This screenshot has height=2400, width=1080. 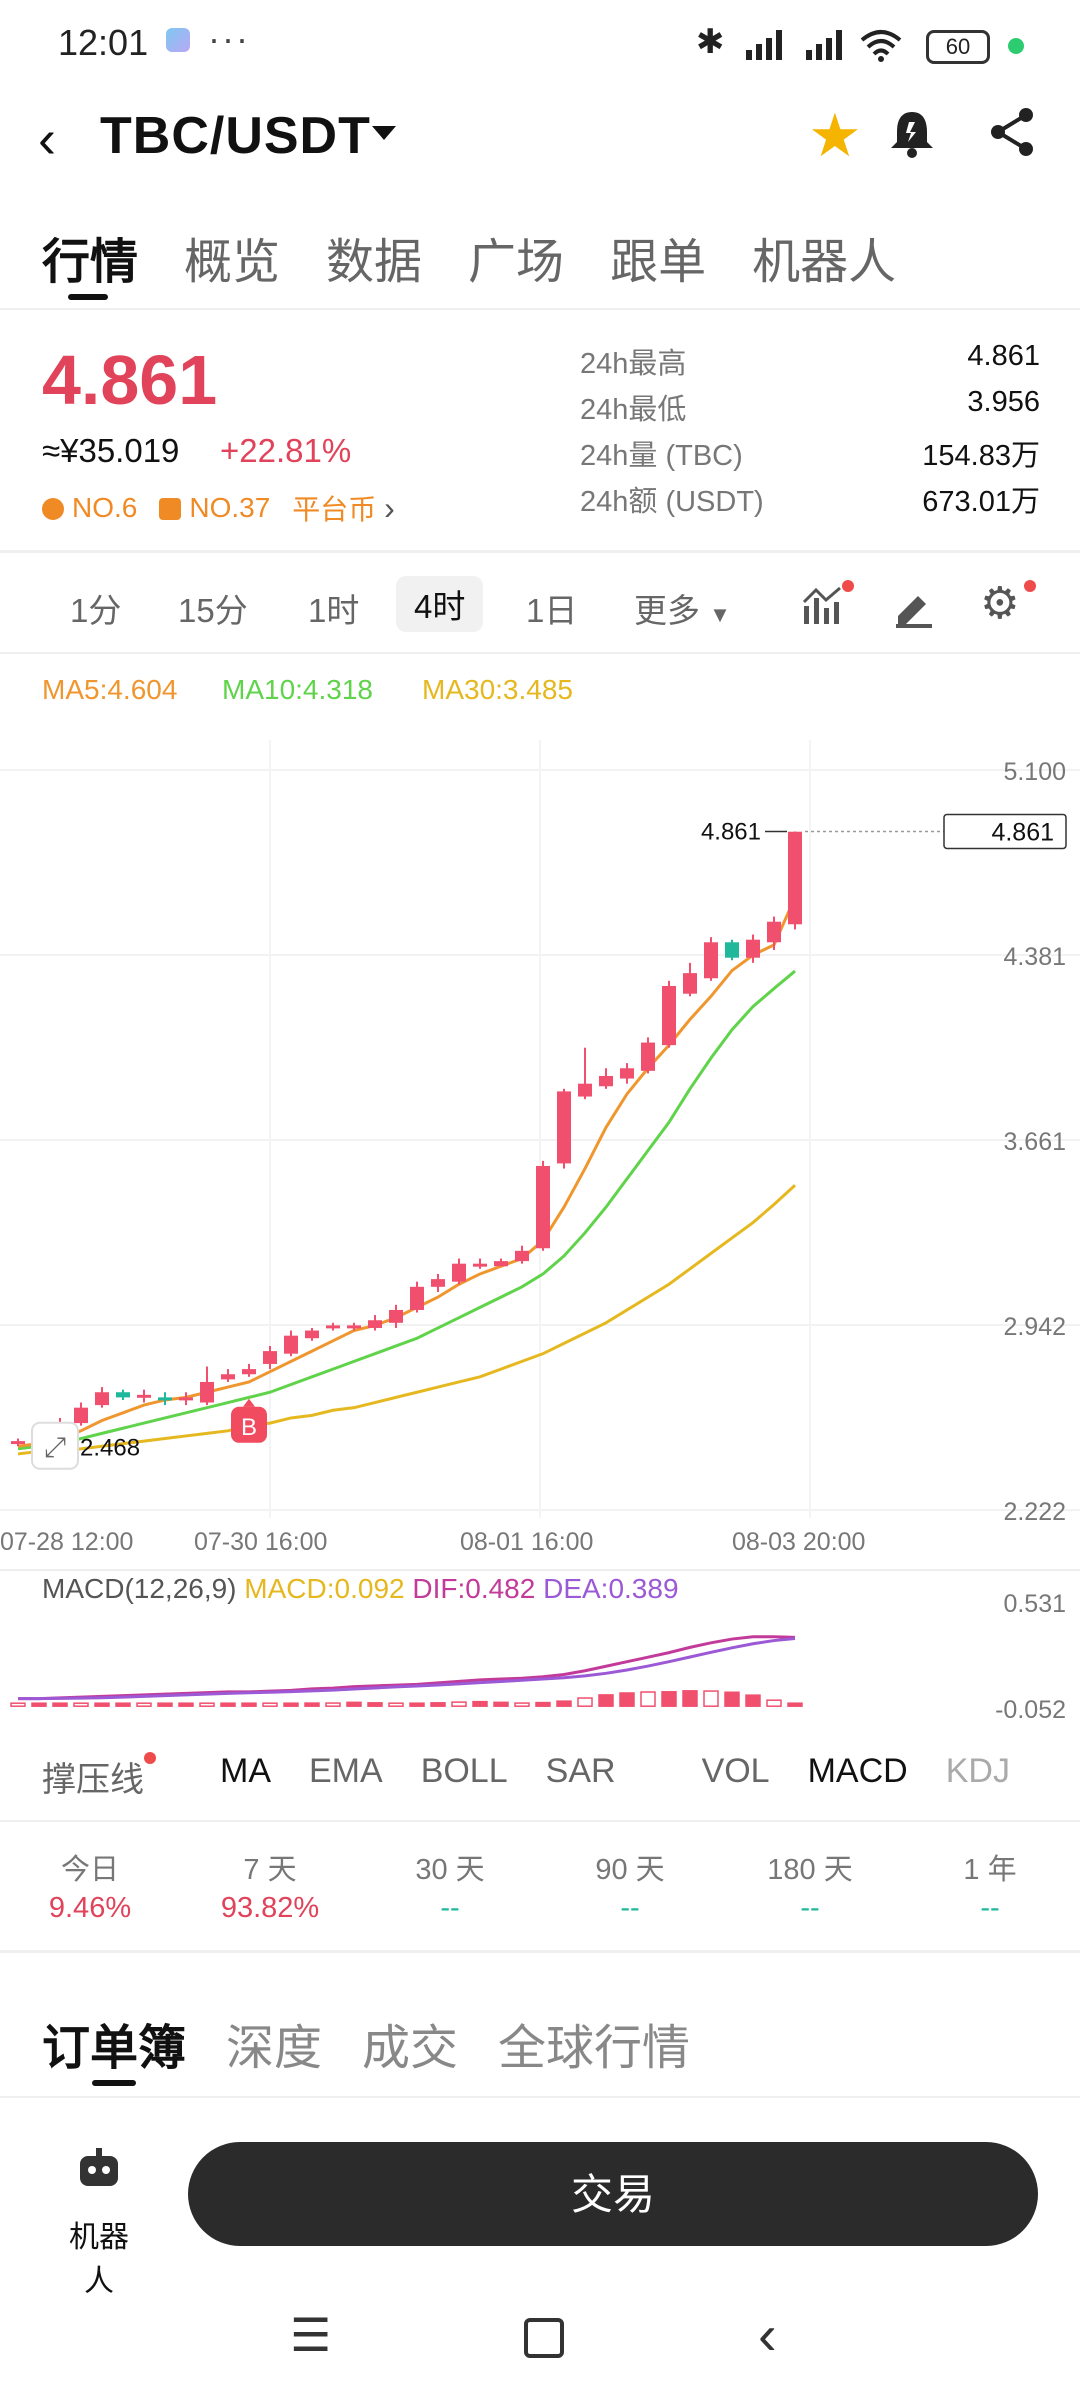 I want to click on star-icon: ★, so click(x=835, y=135).